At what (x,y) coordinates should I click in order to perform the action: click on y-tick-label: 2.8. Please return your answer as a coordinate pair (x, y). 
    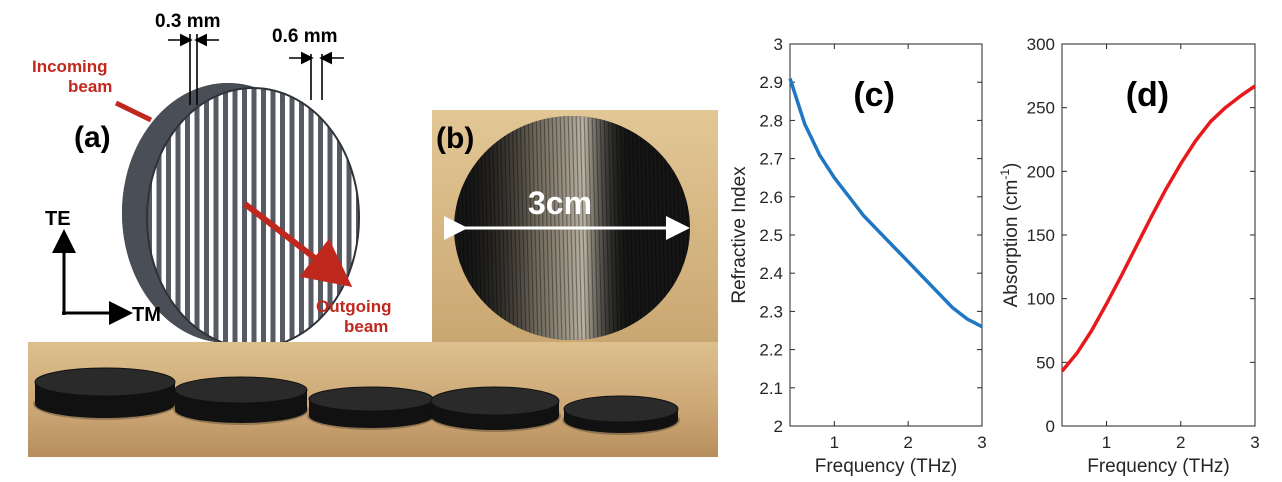
    Looking at the image, I should click on (771, 120).